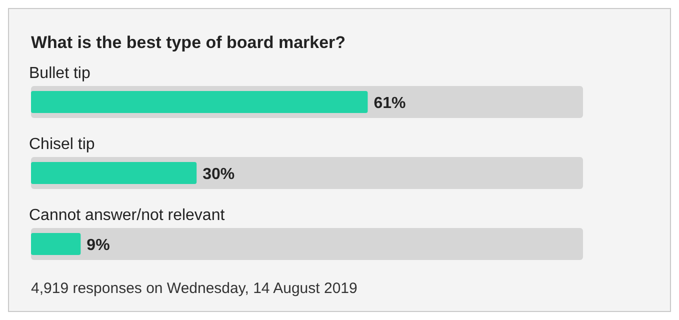 The width and height of the screenshot is (679, 320). Describe the element at coordinates (98, 245) in the screenshot. I see `data-label: 9%` at that location.